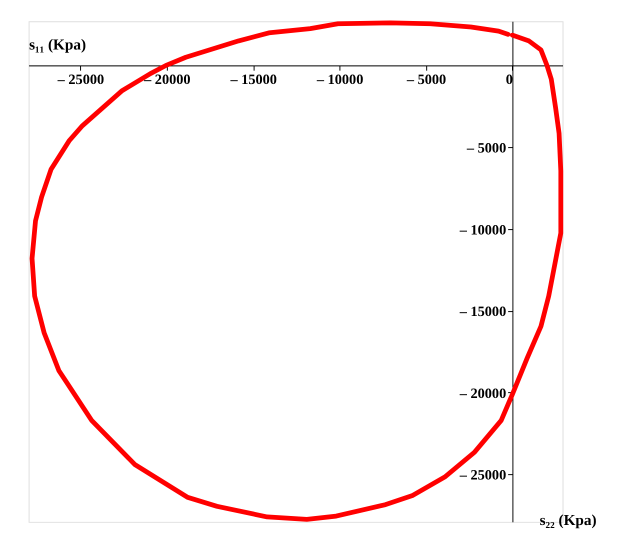 The height and width of the screenshot is (542, 635). I want to click on y-tick-label: – 10000, so click(482, 230).